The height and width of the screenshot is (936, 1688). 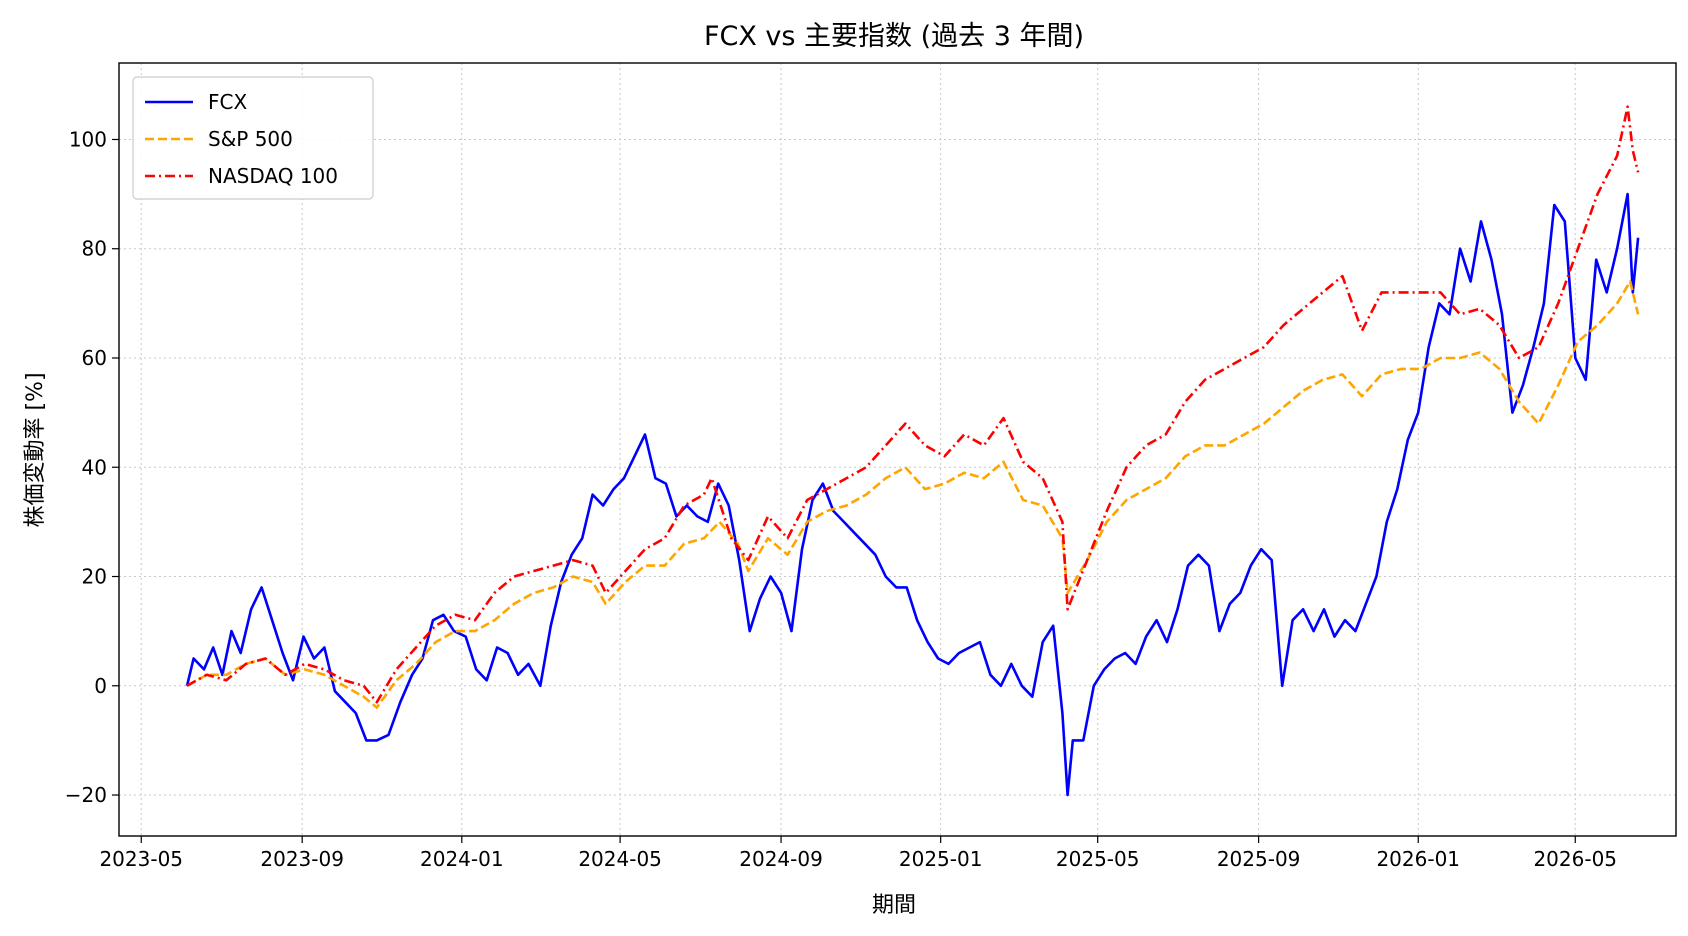 I want to click on legend-box, so click(x=253, y=138).